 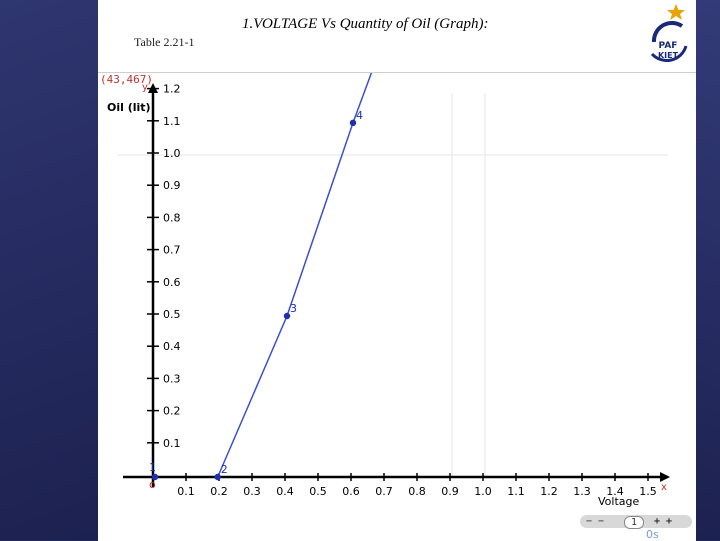 I want to click on y-tick-label: 0.2, so click(x=172, y=411).